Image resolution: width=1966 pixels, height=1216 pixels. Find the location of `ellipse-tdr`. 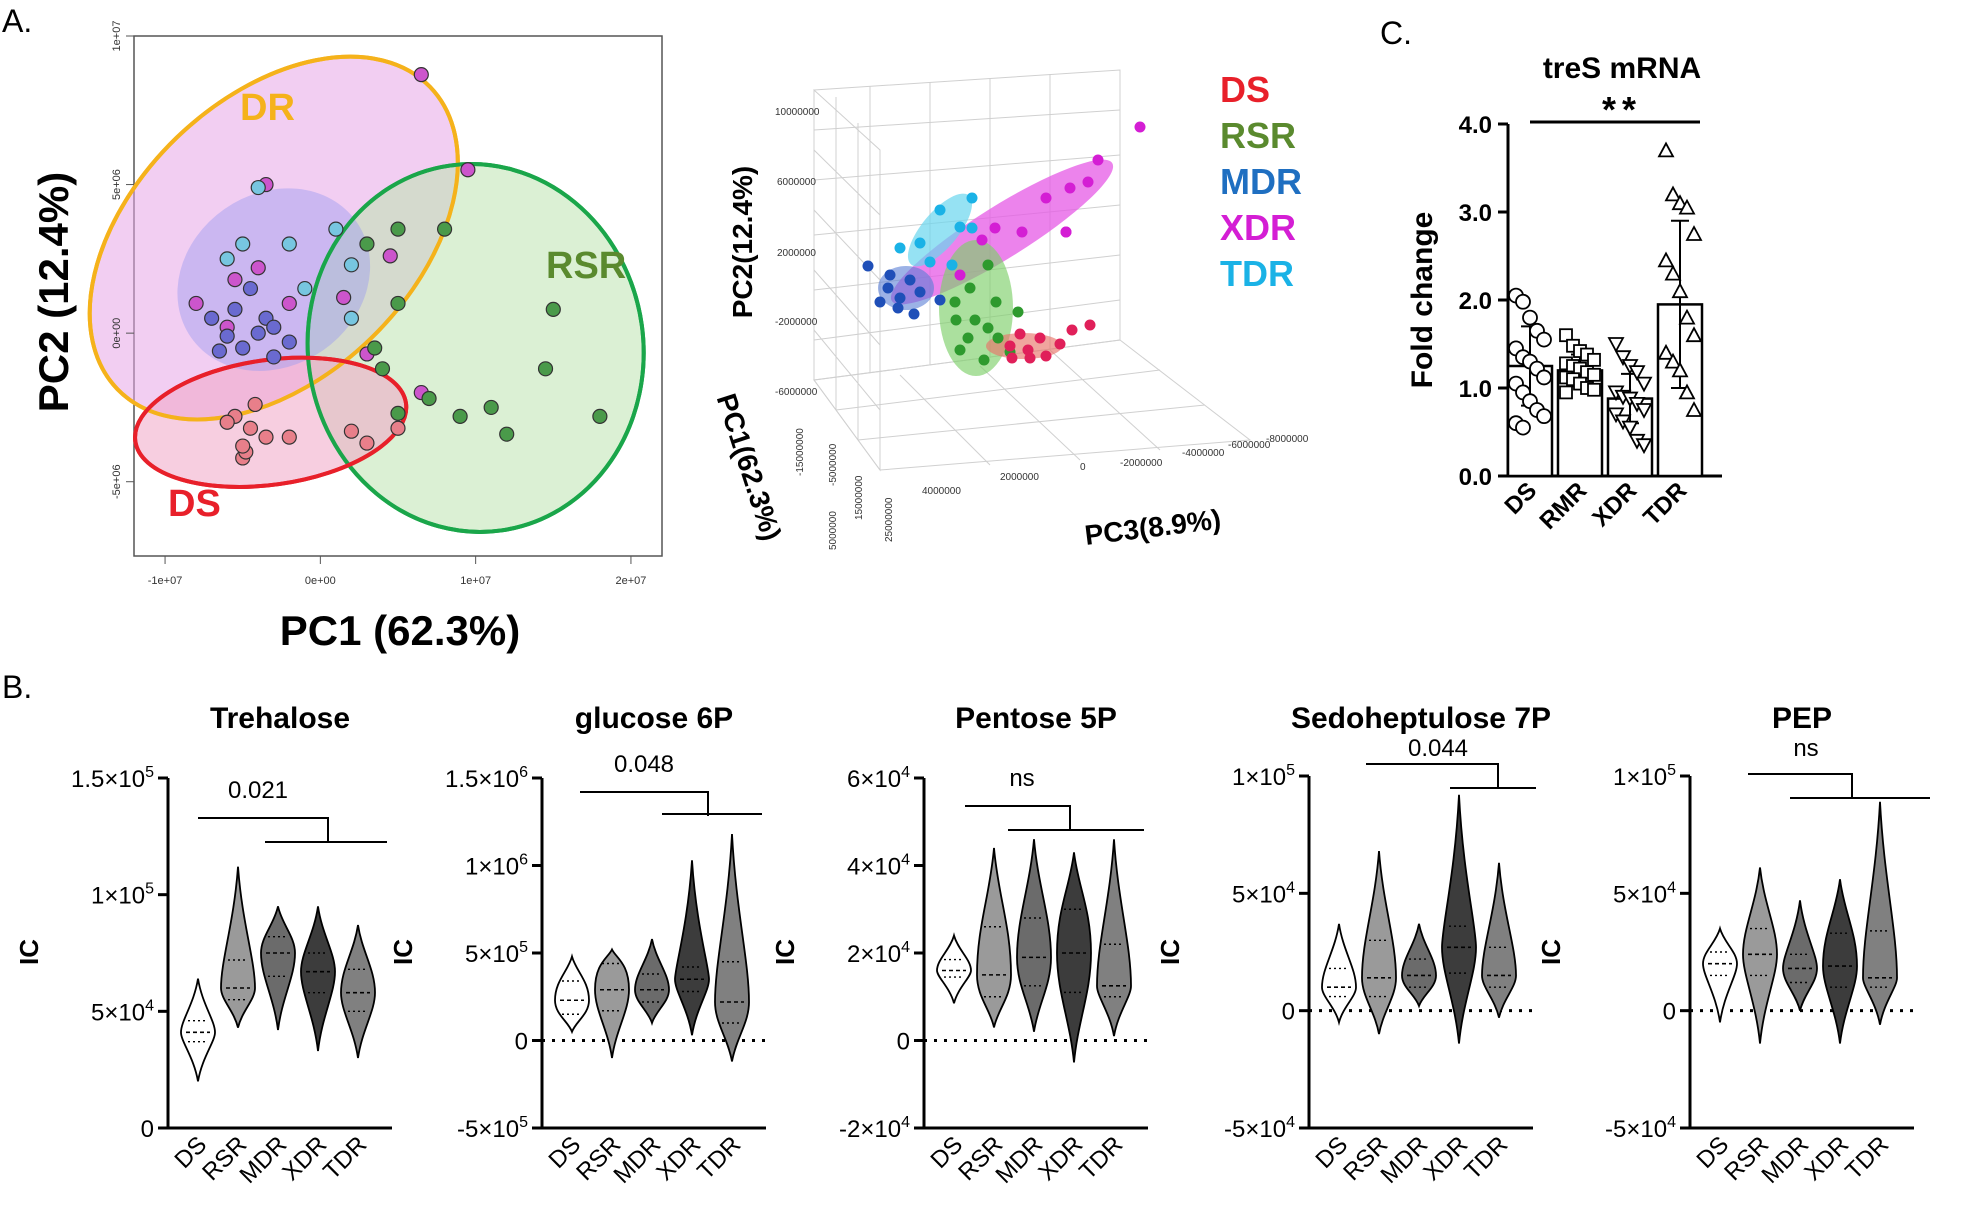

ellipse-tdr is located at coordinates (940, 230).